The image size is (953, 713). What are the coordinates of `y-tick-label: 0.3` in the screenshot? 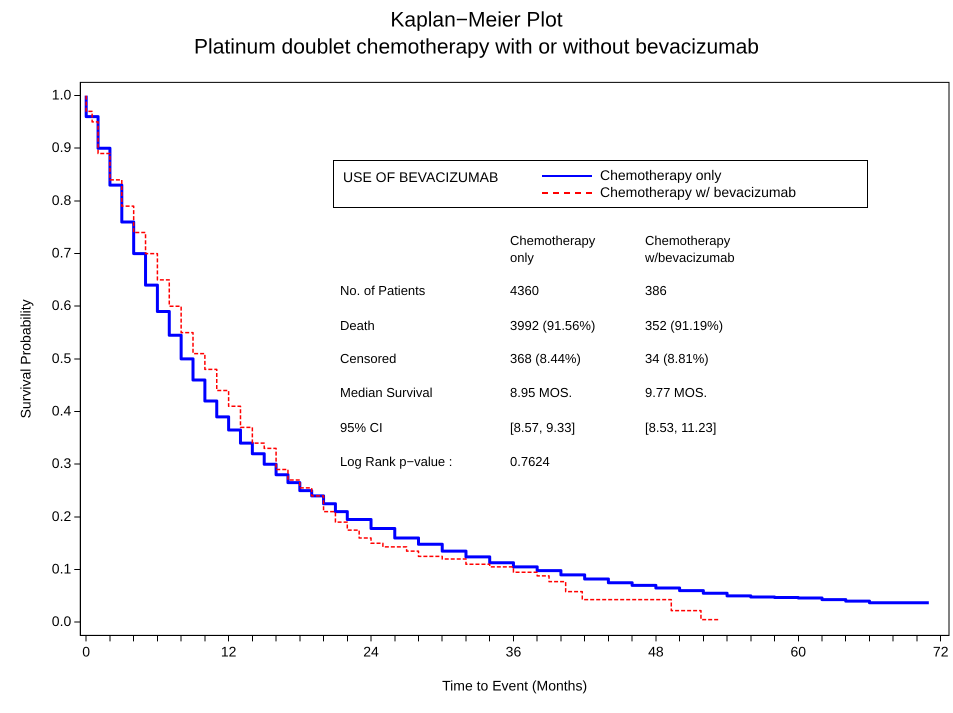 It's located at (62, 463).